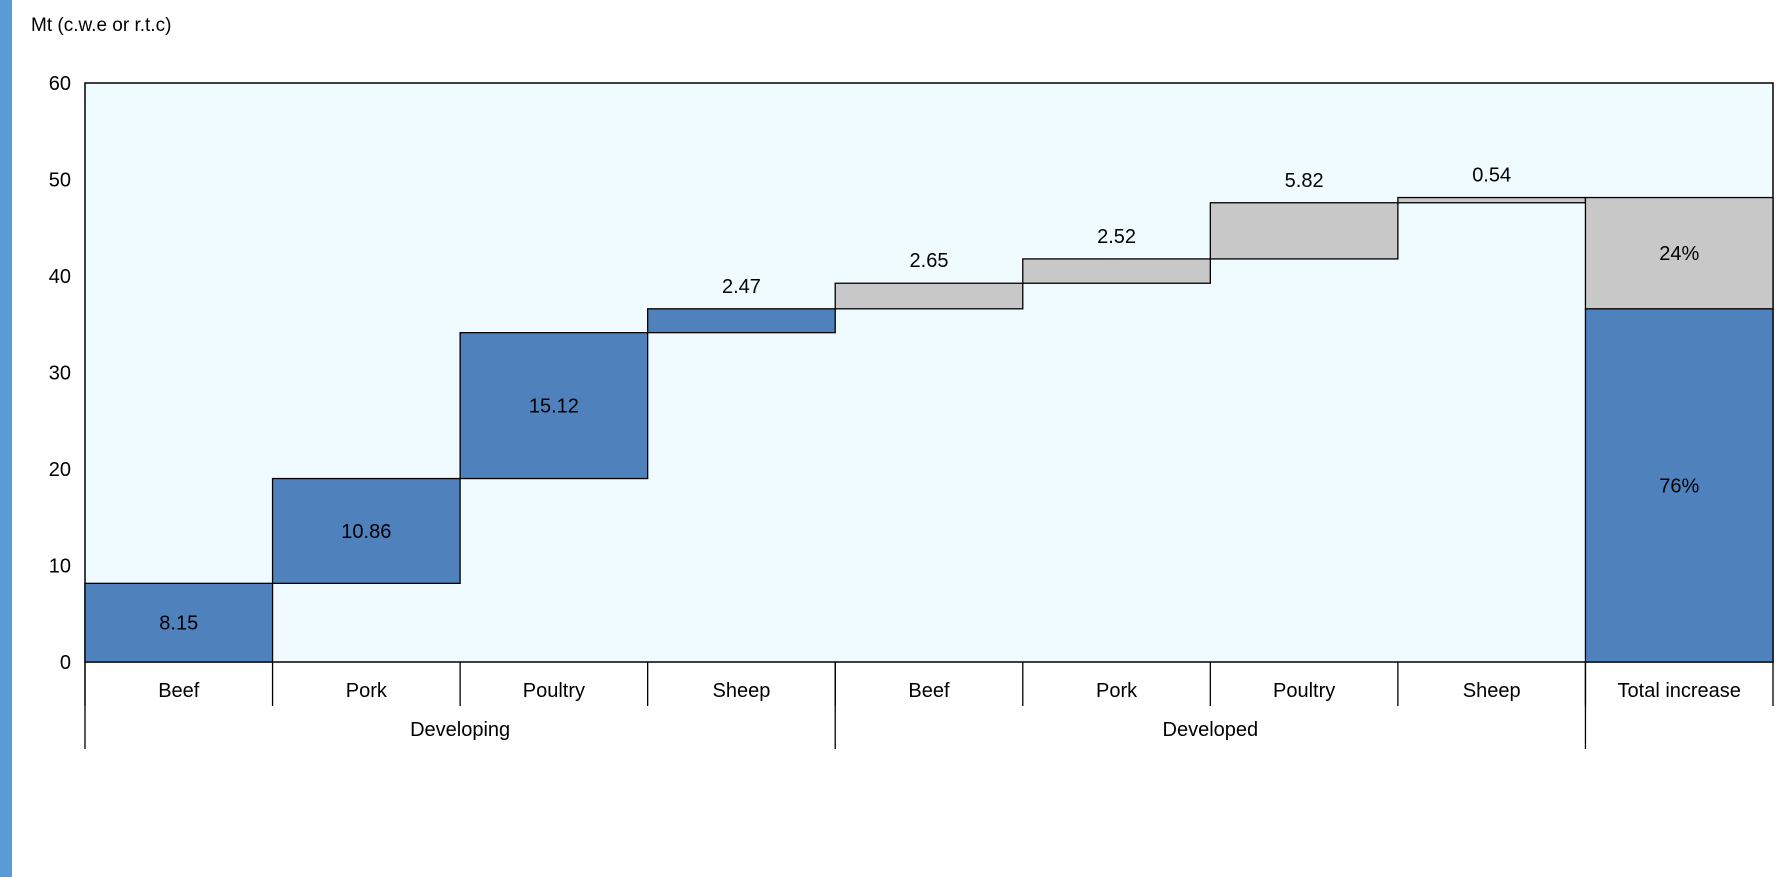 The height and width of the screenshot is (877, 1785). Describe the element at coordinates (60, 470) in the screenshot. I see `y-tick-label: 20` at that location.